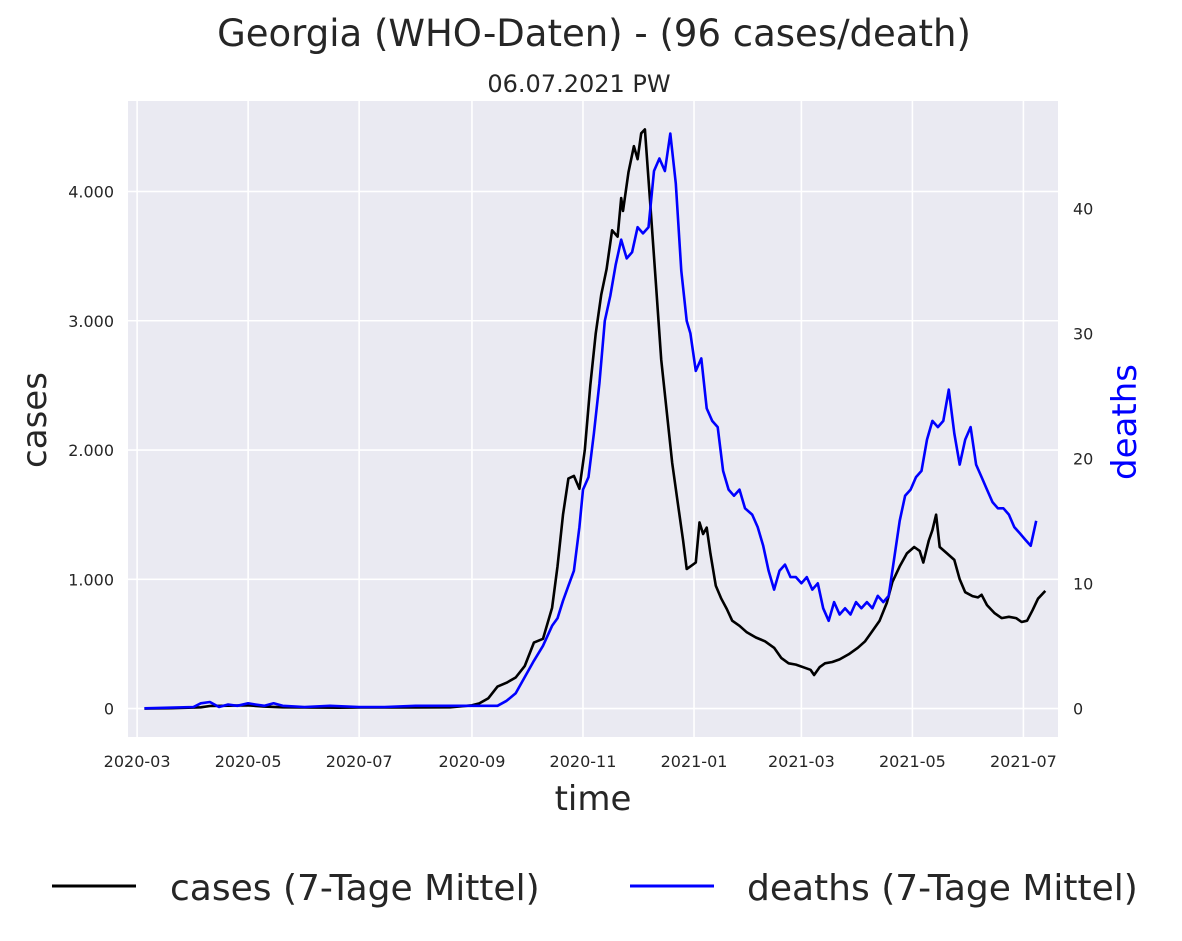  What do you see at coordinates (942, 888) in the screenshot?
I see `legend-deaths-label: deaths (7-Tage Mittel)` at bounding box center [942, 888].